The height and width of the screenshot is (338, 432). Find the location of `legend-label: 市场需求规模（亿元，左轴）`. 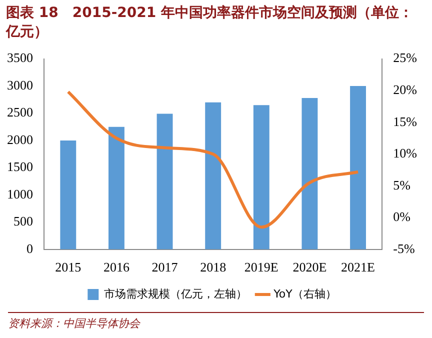

legend-label: 市场需求规模（亿元，左轴） is located at coordinates (176, 293).